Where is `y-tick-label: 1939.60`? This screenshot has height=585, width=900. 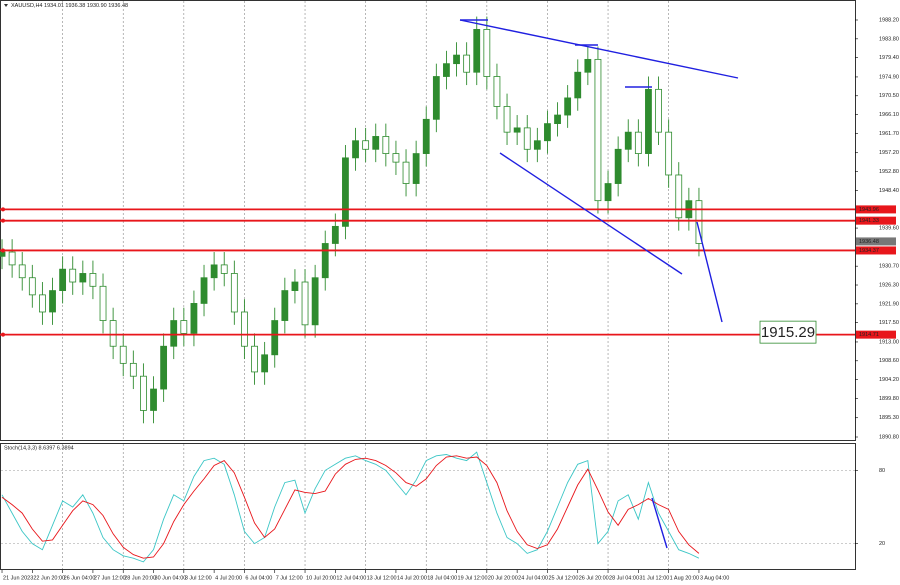 y-tick-label: 1939.60 is located at coordinates (889, 229).